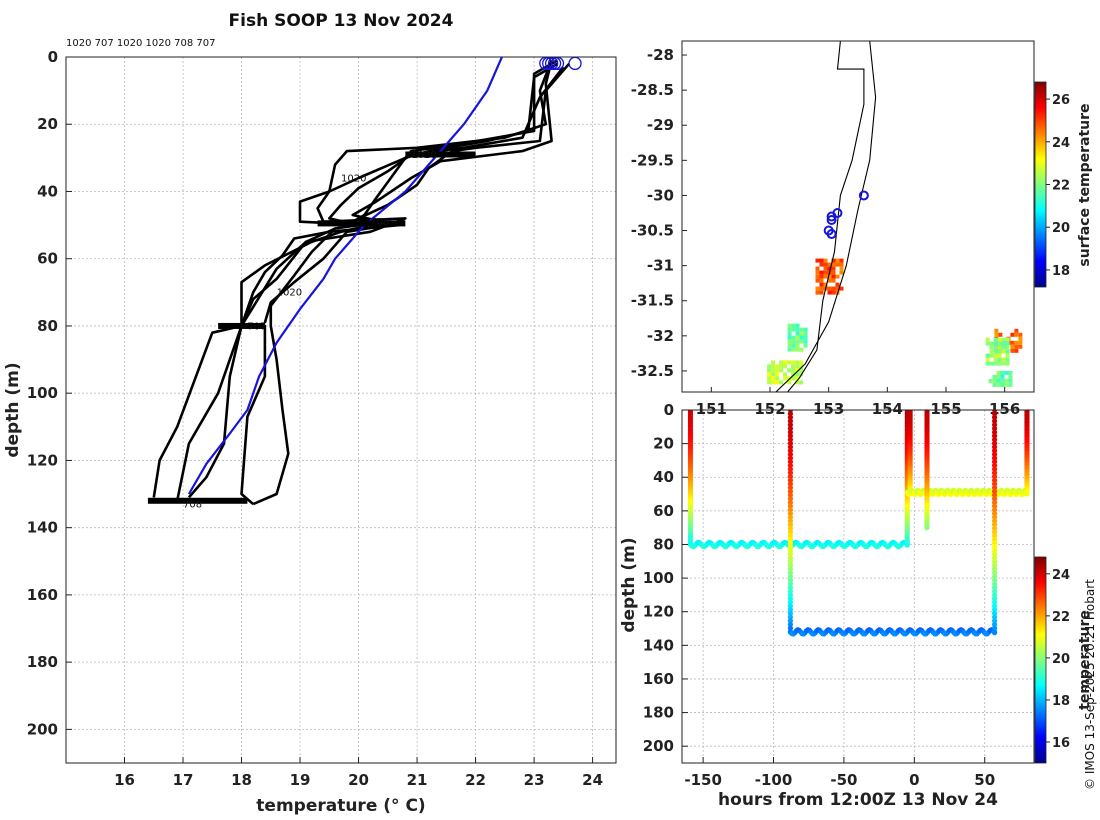 The height and width of the screenshot is (820, 1100). I want to click on map-y-tick-label: -29.5, so click(652, 160).